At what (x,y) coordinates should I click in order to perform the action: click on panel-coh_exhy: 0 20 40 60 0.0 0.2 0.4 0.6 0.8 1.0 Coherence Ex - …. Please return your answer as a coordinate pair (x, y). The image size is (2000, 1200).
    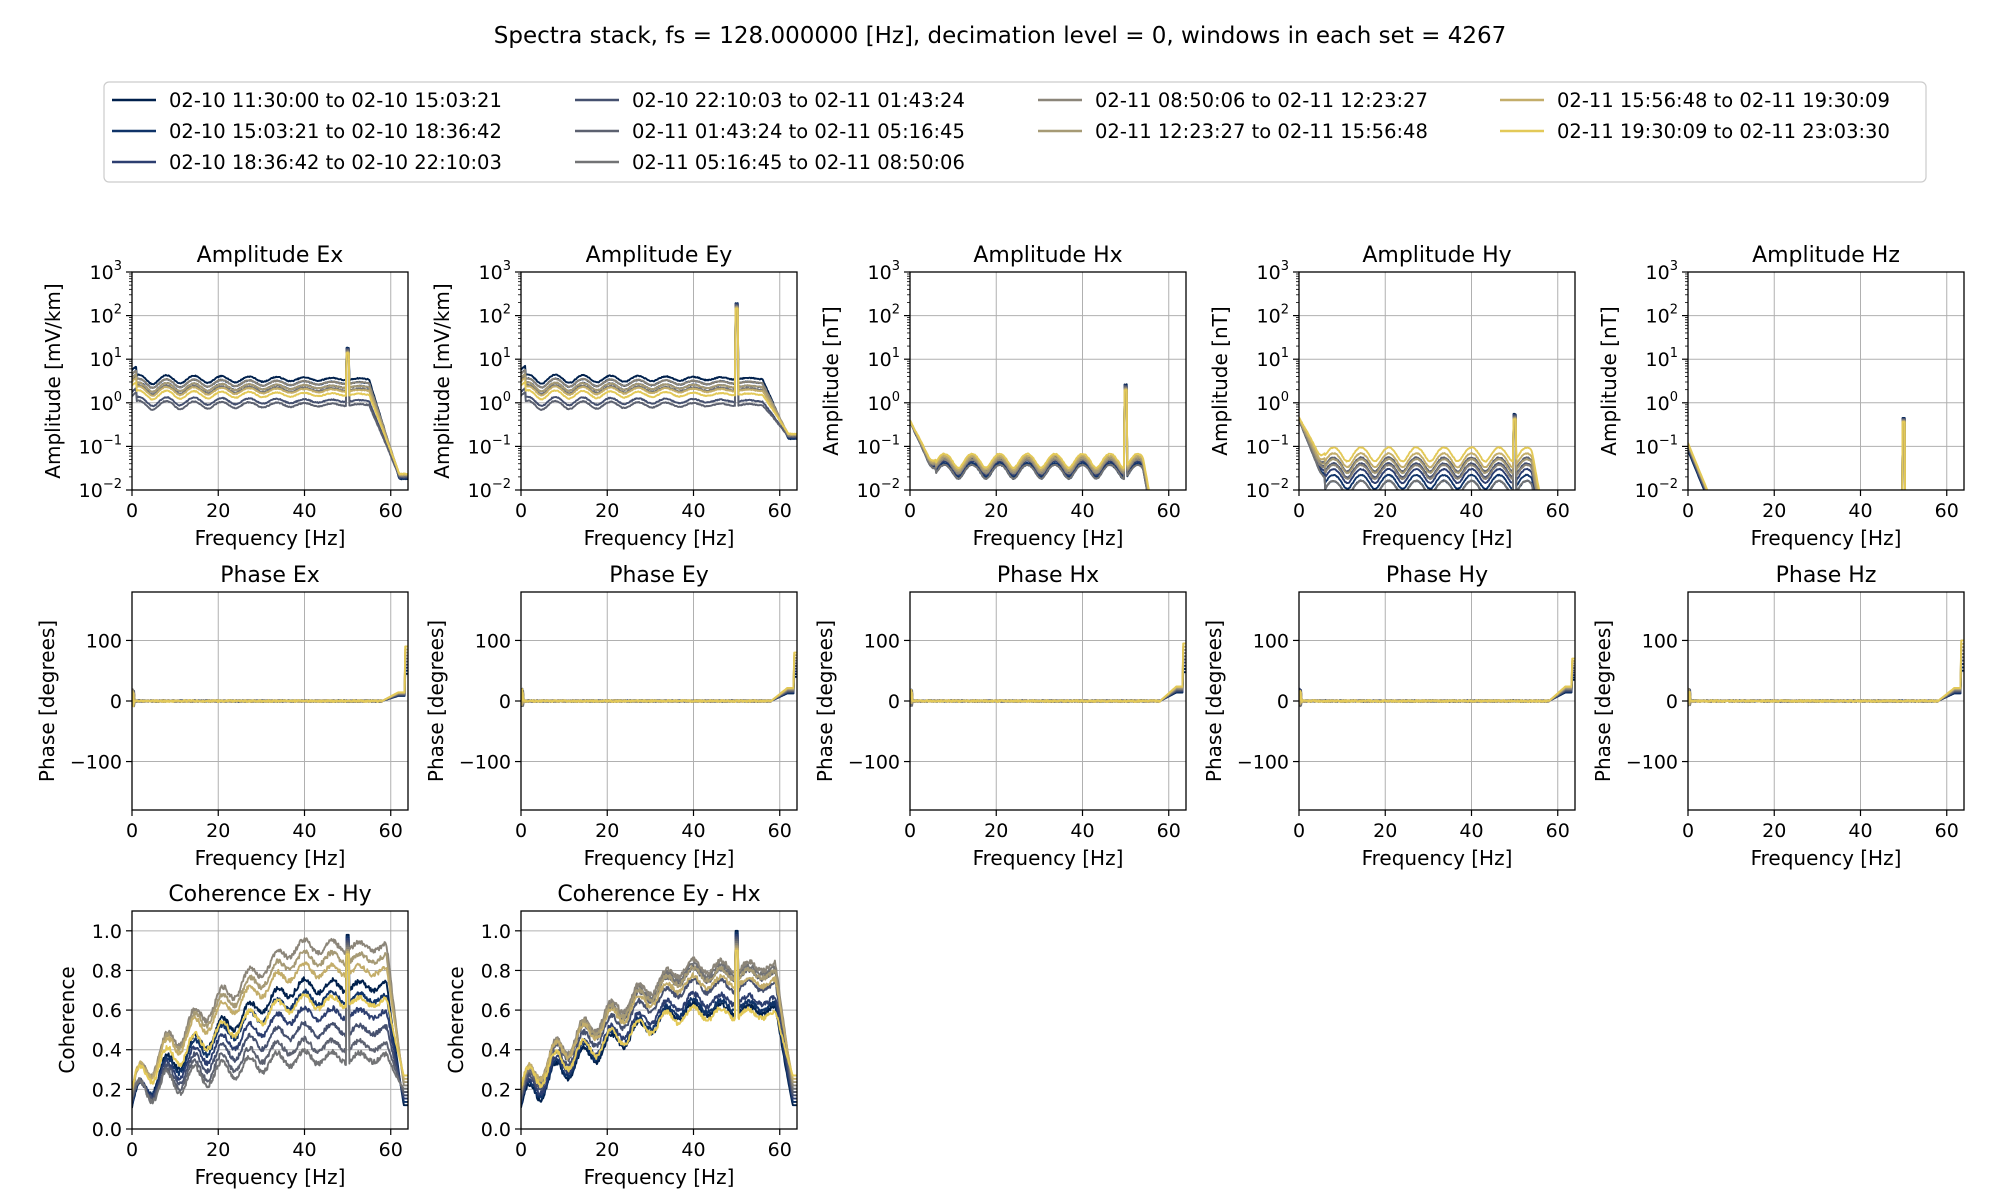
    Looking at the image, I should click on (232, 1035).